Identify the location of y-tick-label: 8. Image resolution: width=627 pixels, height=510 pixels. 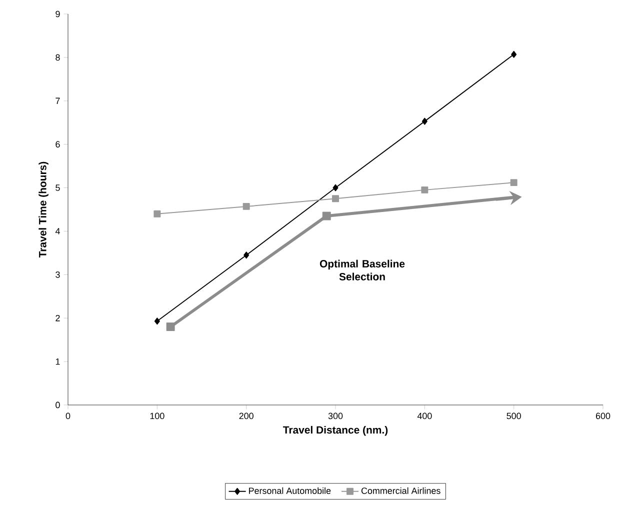
(58, 57).